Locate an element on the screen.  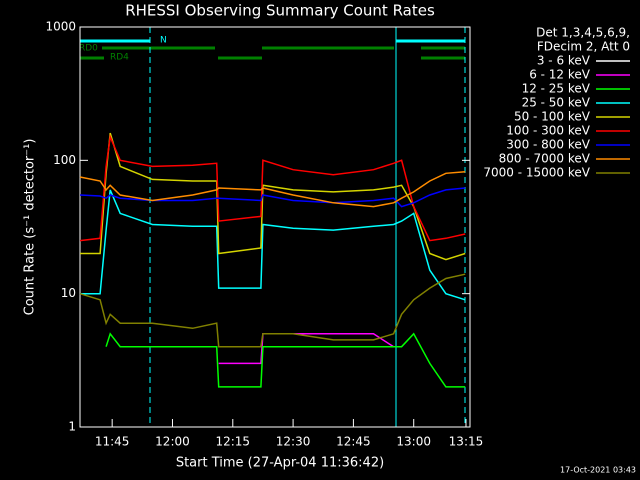
y-axis-label: Count Rate (s⁻¹ detector⁻¹) is located at coordinates (30, 227).